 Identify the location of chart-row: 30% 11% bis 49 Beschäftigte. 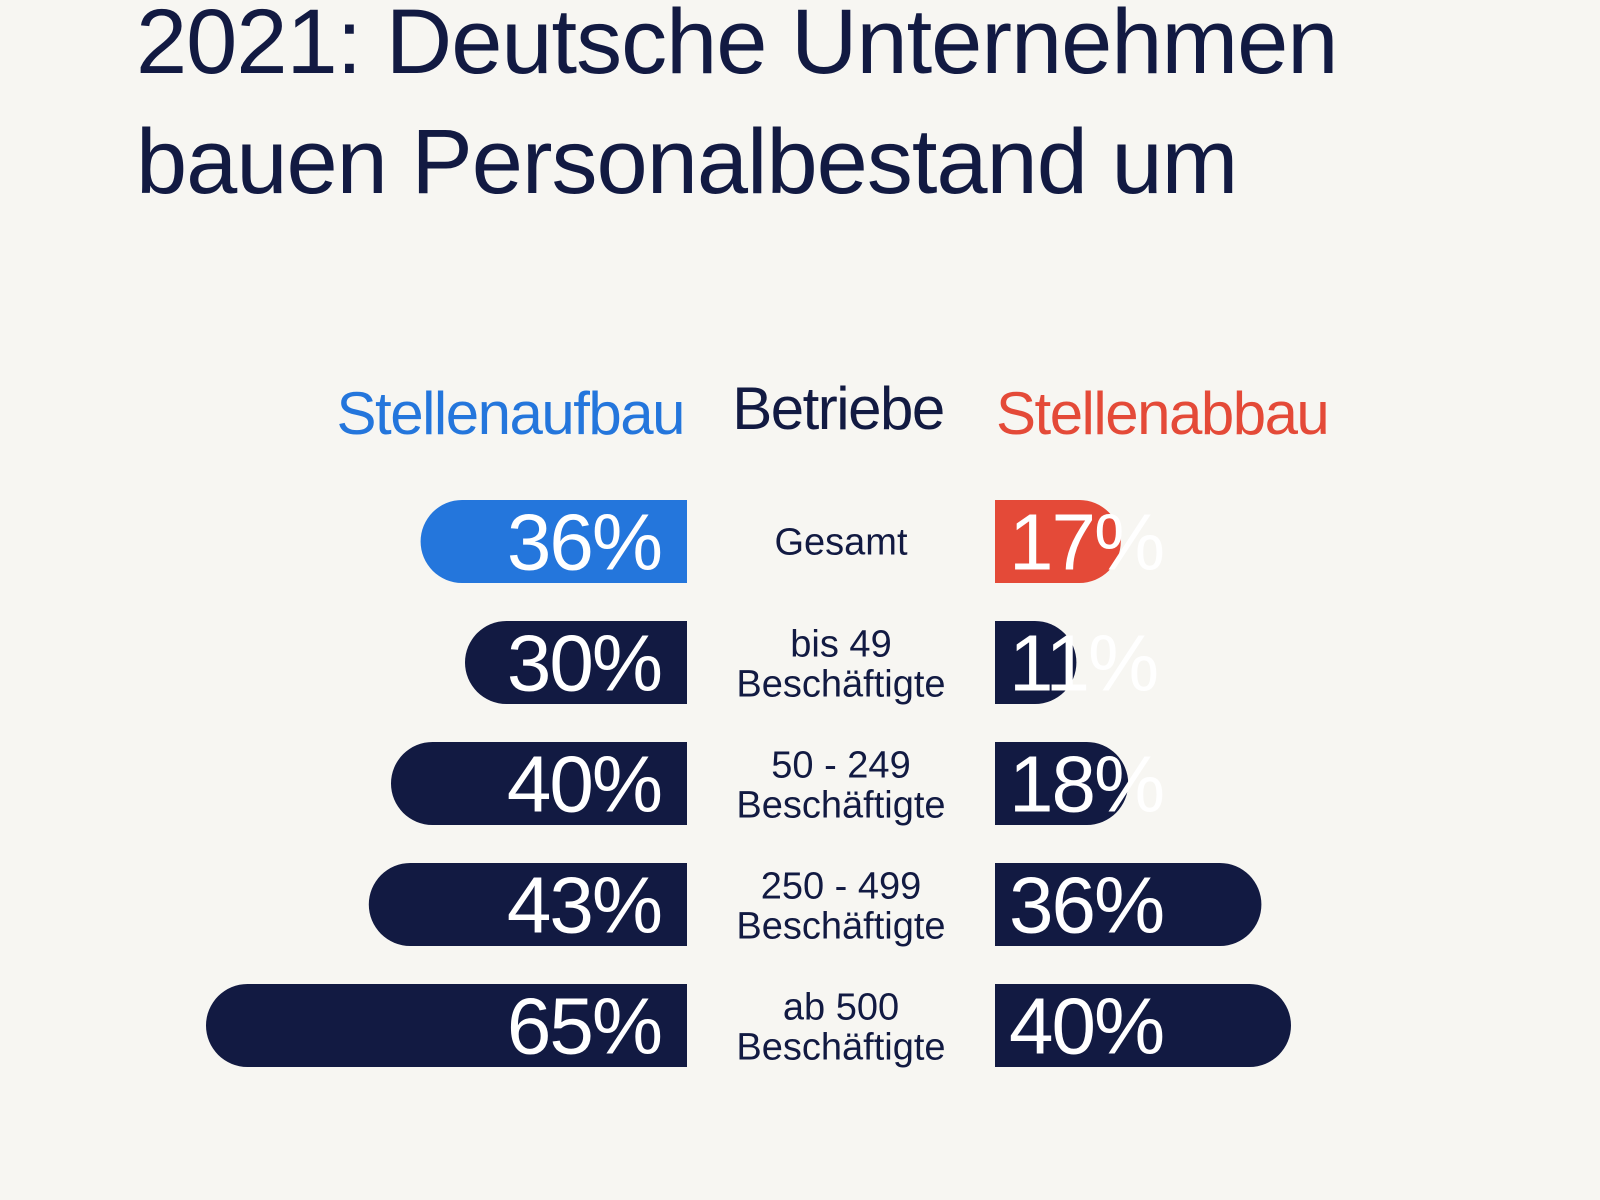
(811, 663).